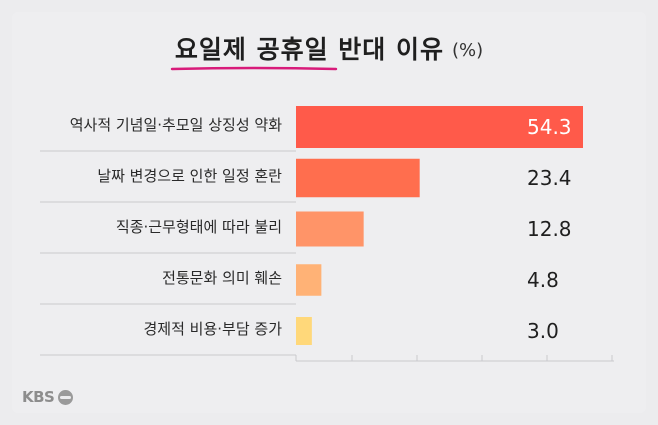 The width and height of the screenshot is (658, 425). What do you see at coordinates (176, 125) in the screenshot?
I see `category-label: 역사적 기념일·추모일 상징성 약화` at bounding box center [176, 125].